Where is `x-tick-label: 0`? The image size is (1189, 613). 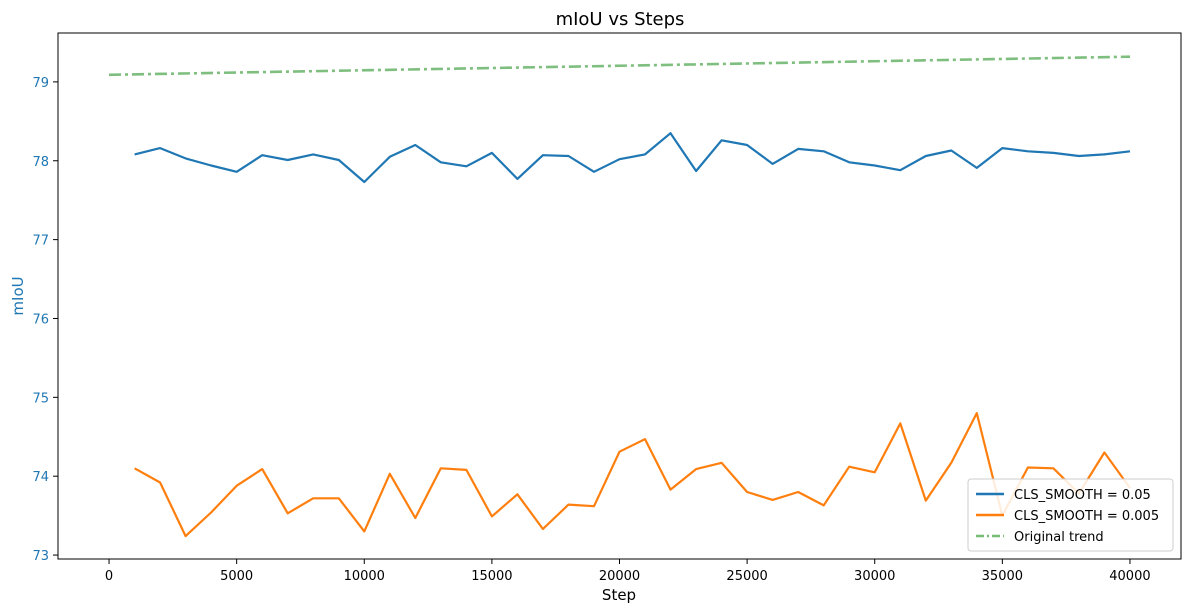
x-tick-label: 0 is located at coordinates (109, 576).